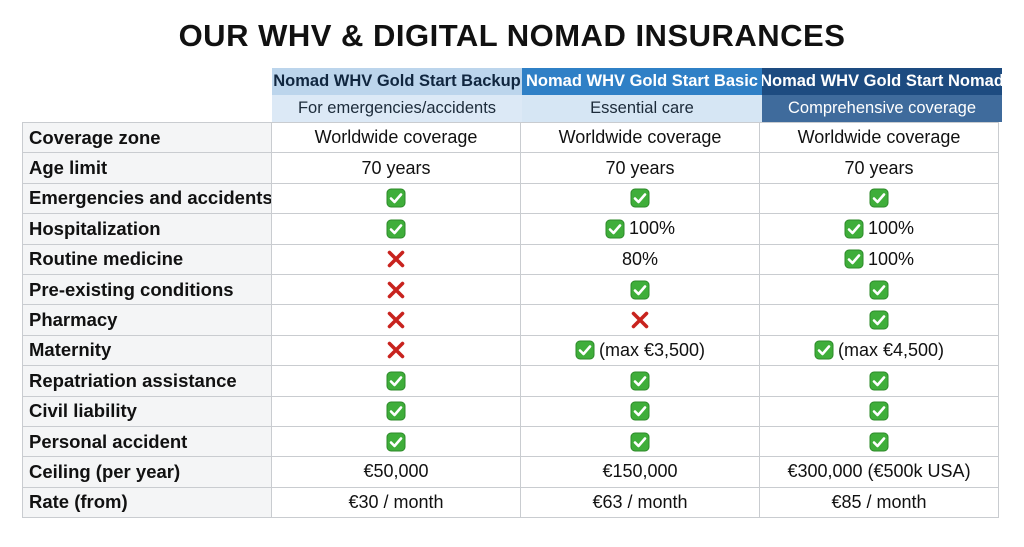 The height and width of the screenshot is (547, 1024). Describe the element at coordinates (147, 350) in the screenshot. I see `row-label: Maternity` at that location.